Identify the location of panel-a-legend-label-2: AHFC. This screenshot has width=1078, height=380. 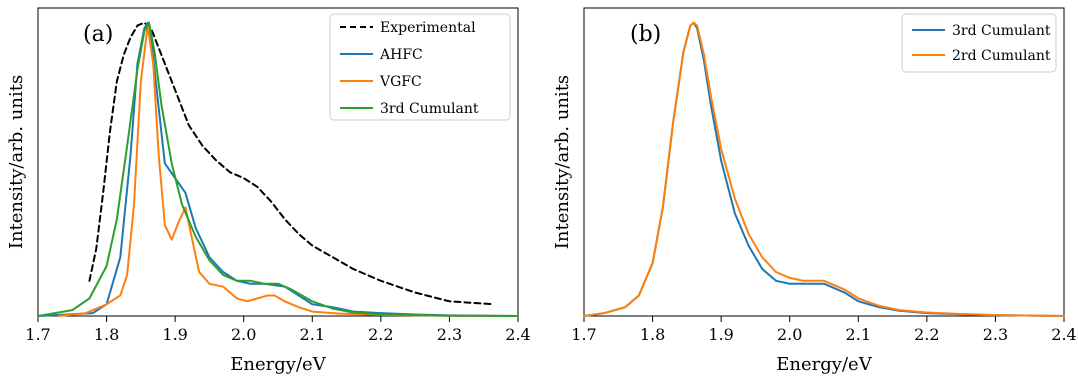
(401, 55).